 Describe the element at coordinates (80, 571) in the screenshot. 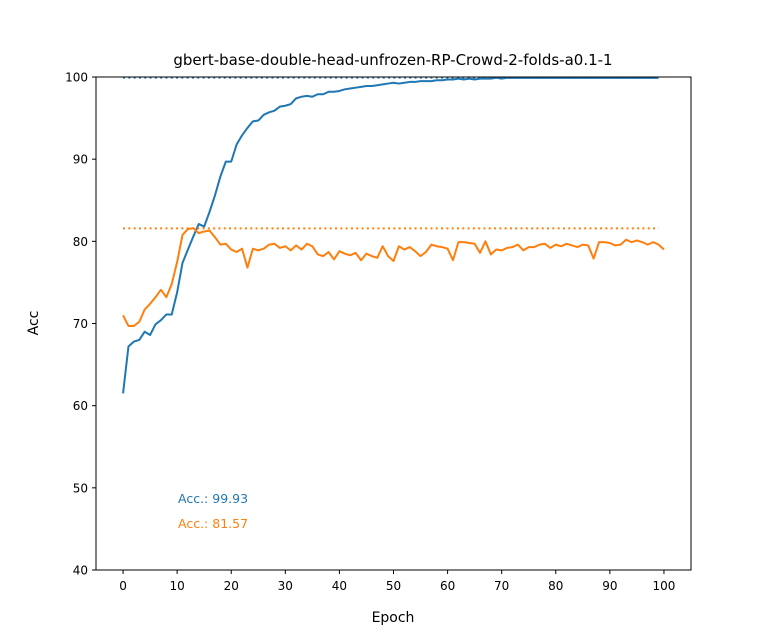

I see `y-tick-label: 40` at that location.